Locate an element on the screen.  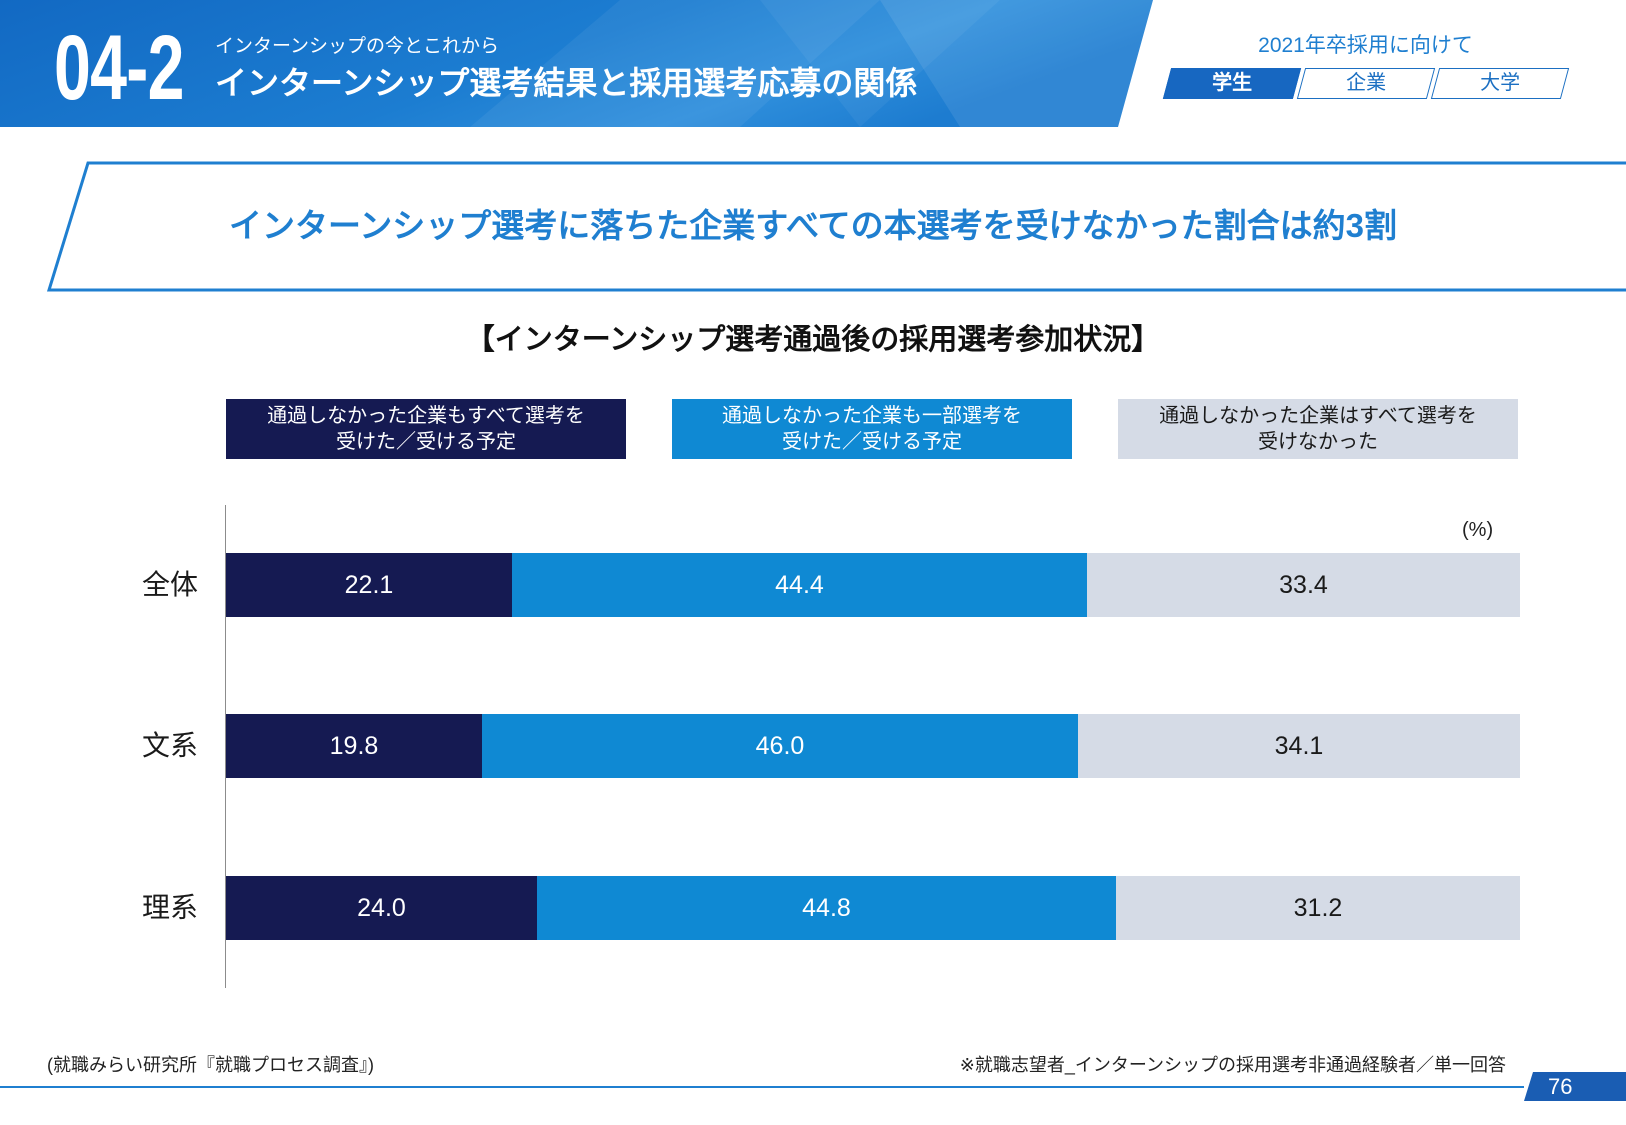
category-label: 理系 is located at coordinates (169, 907).